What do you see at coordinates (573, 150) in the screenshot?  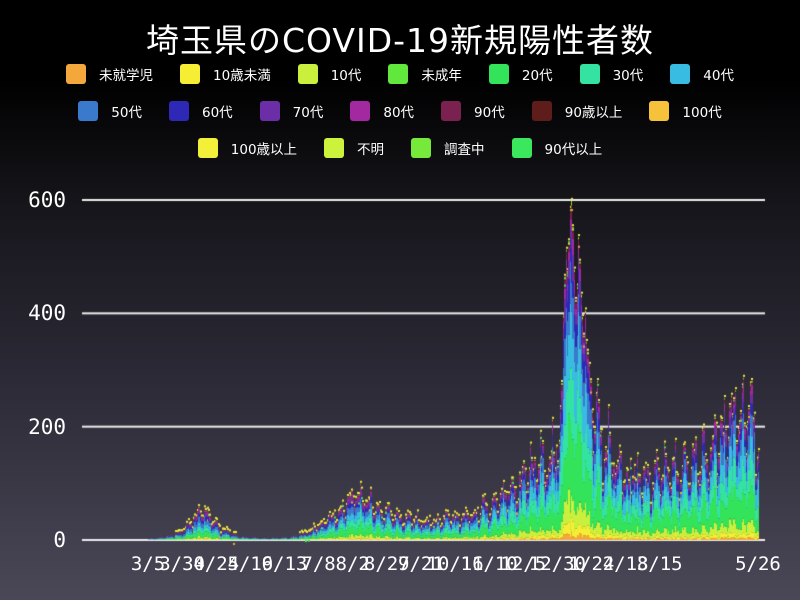 I see `legend-label: 90代以上` at bounding box center [573, 150].